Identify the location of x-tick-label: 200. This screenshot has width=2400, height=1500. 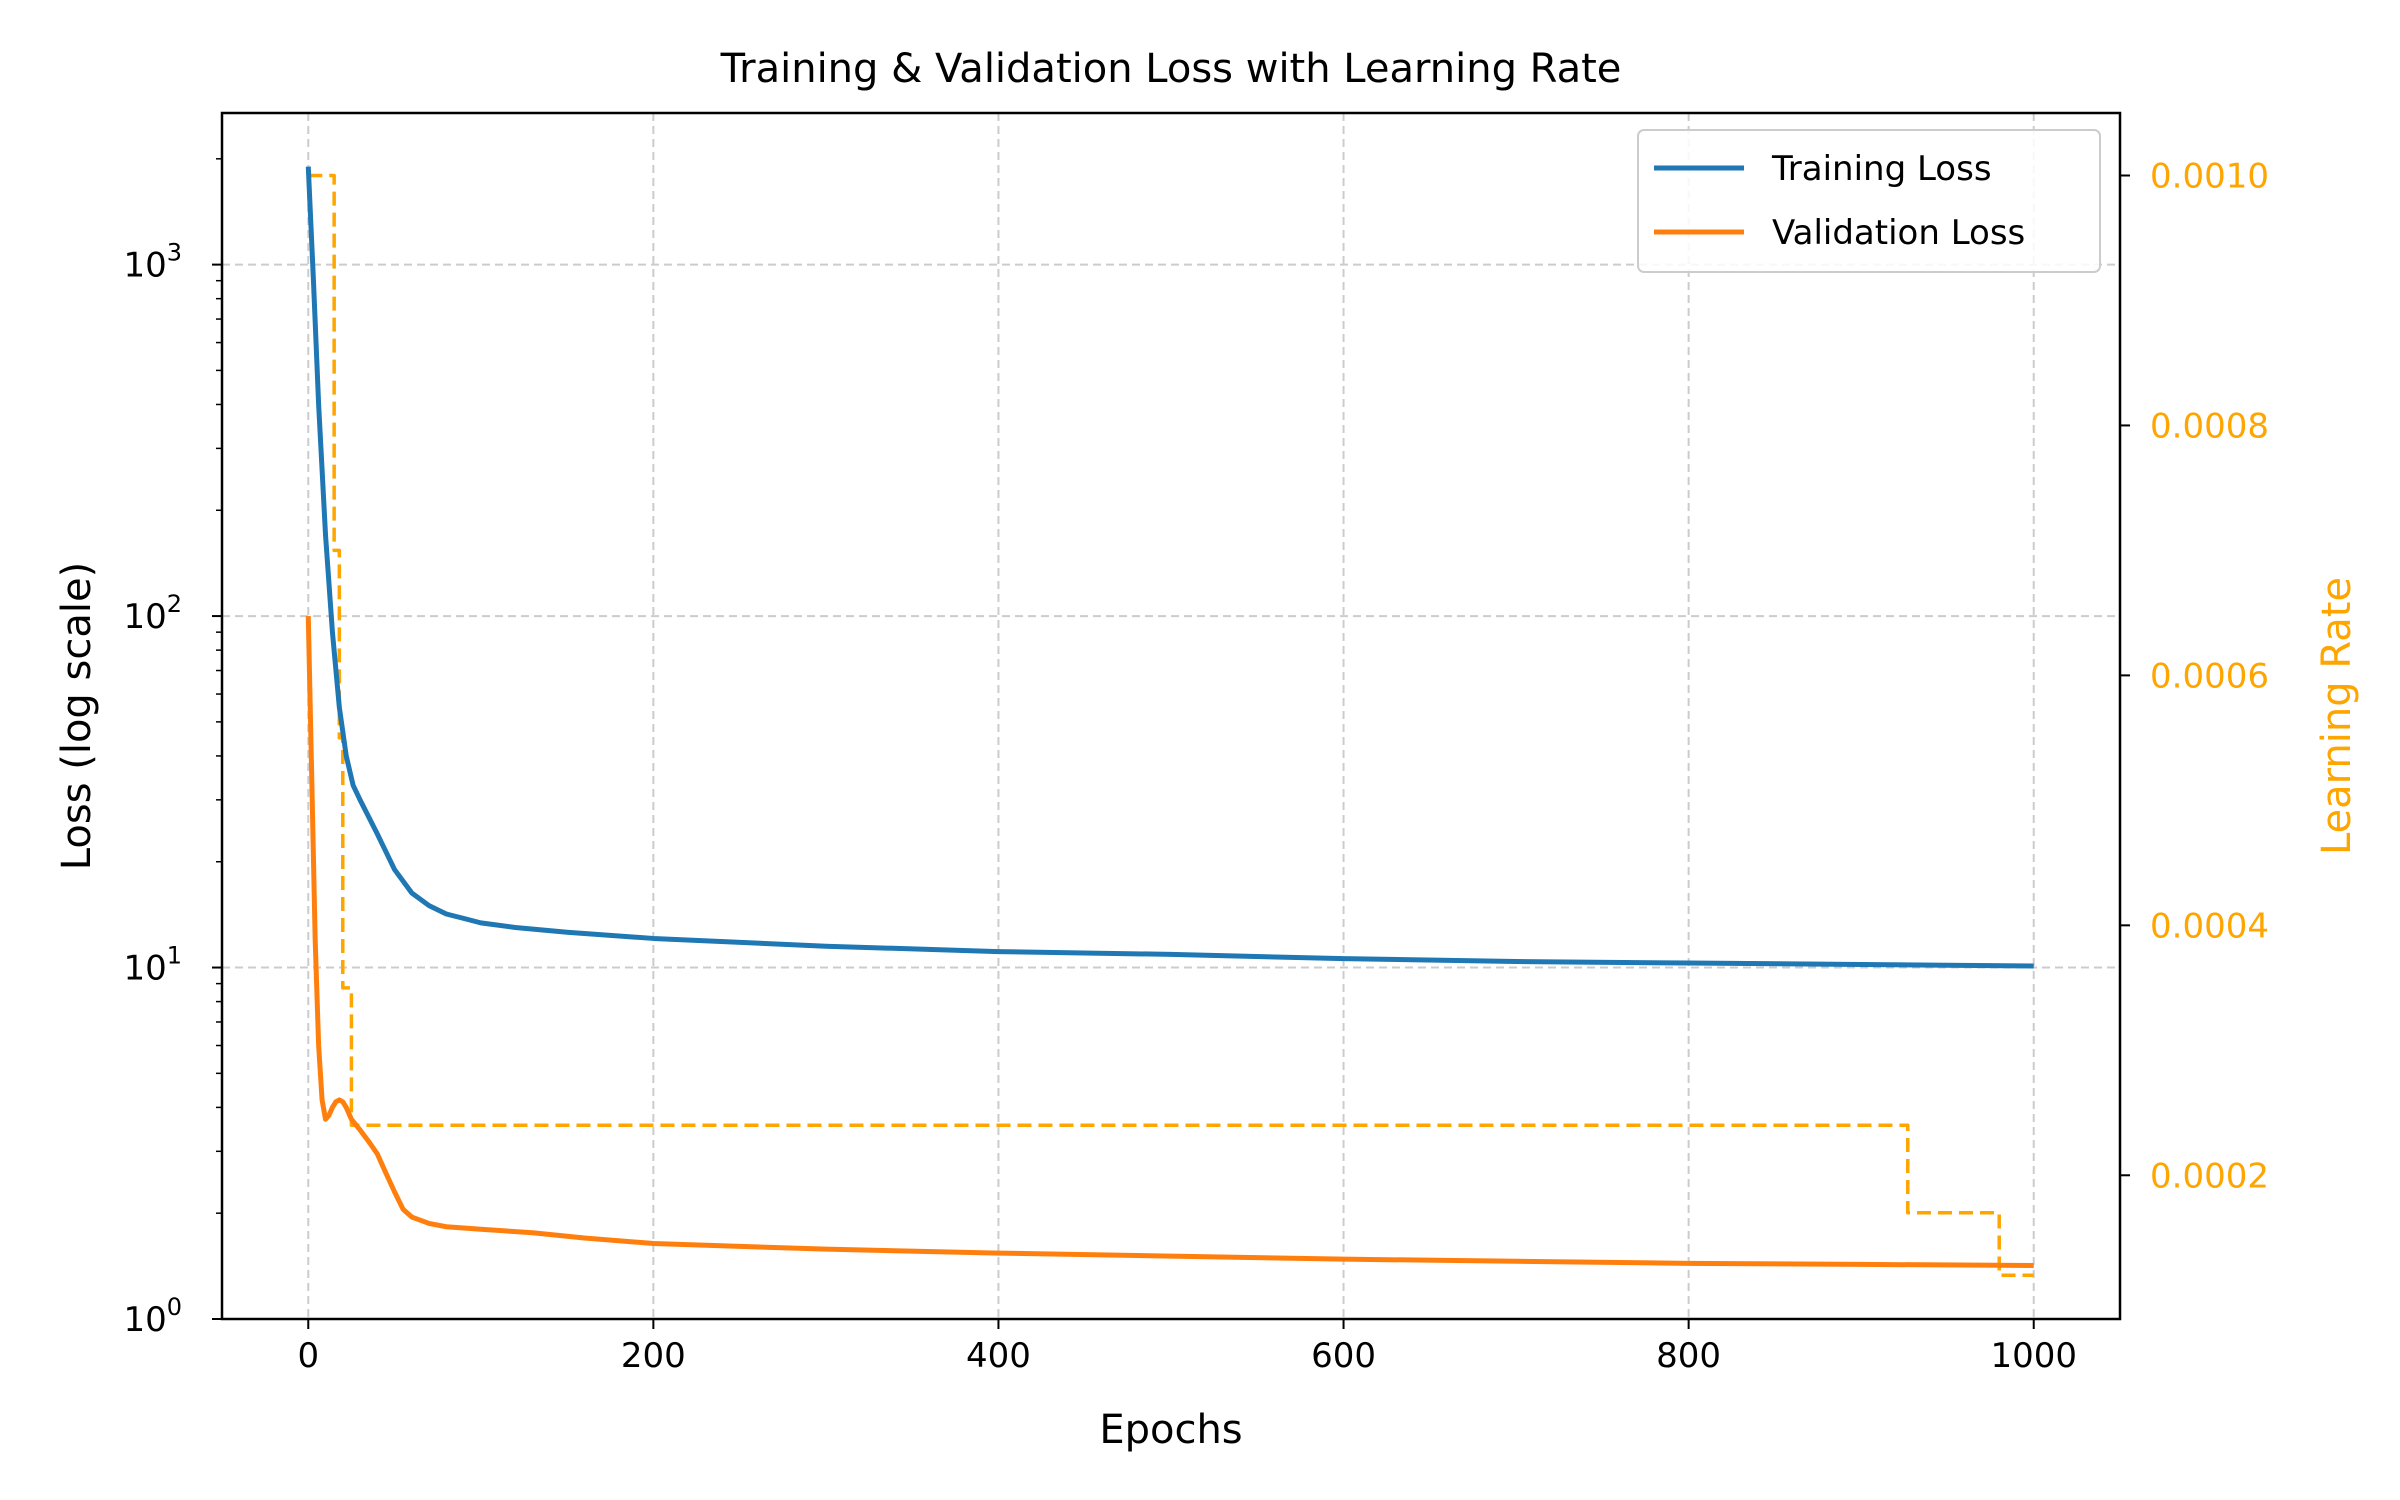
(653, 1356).